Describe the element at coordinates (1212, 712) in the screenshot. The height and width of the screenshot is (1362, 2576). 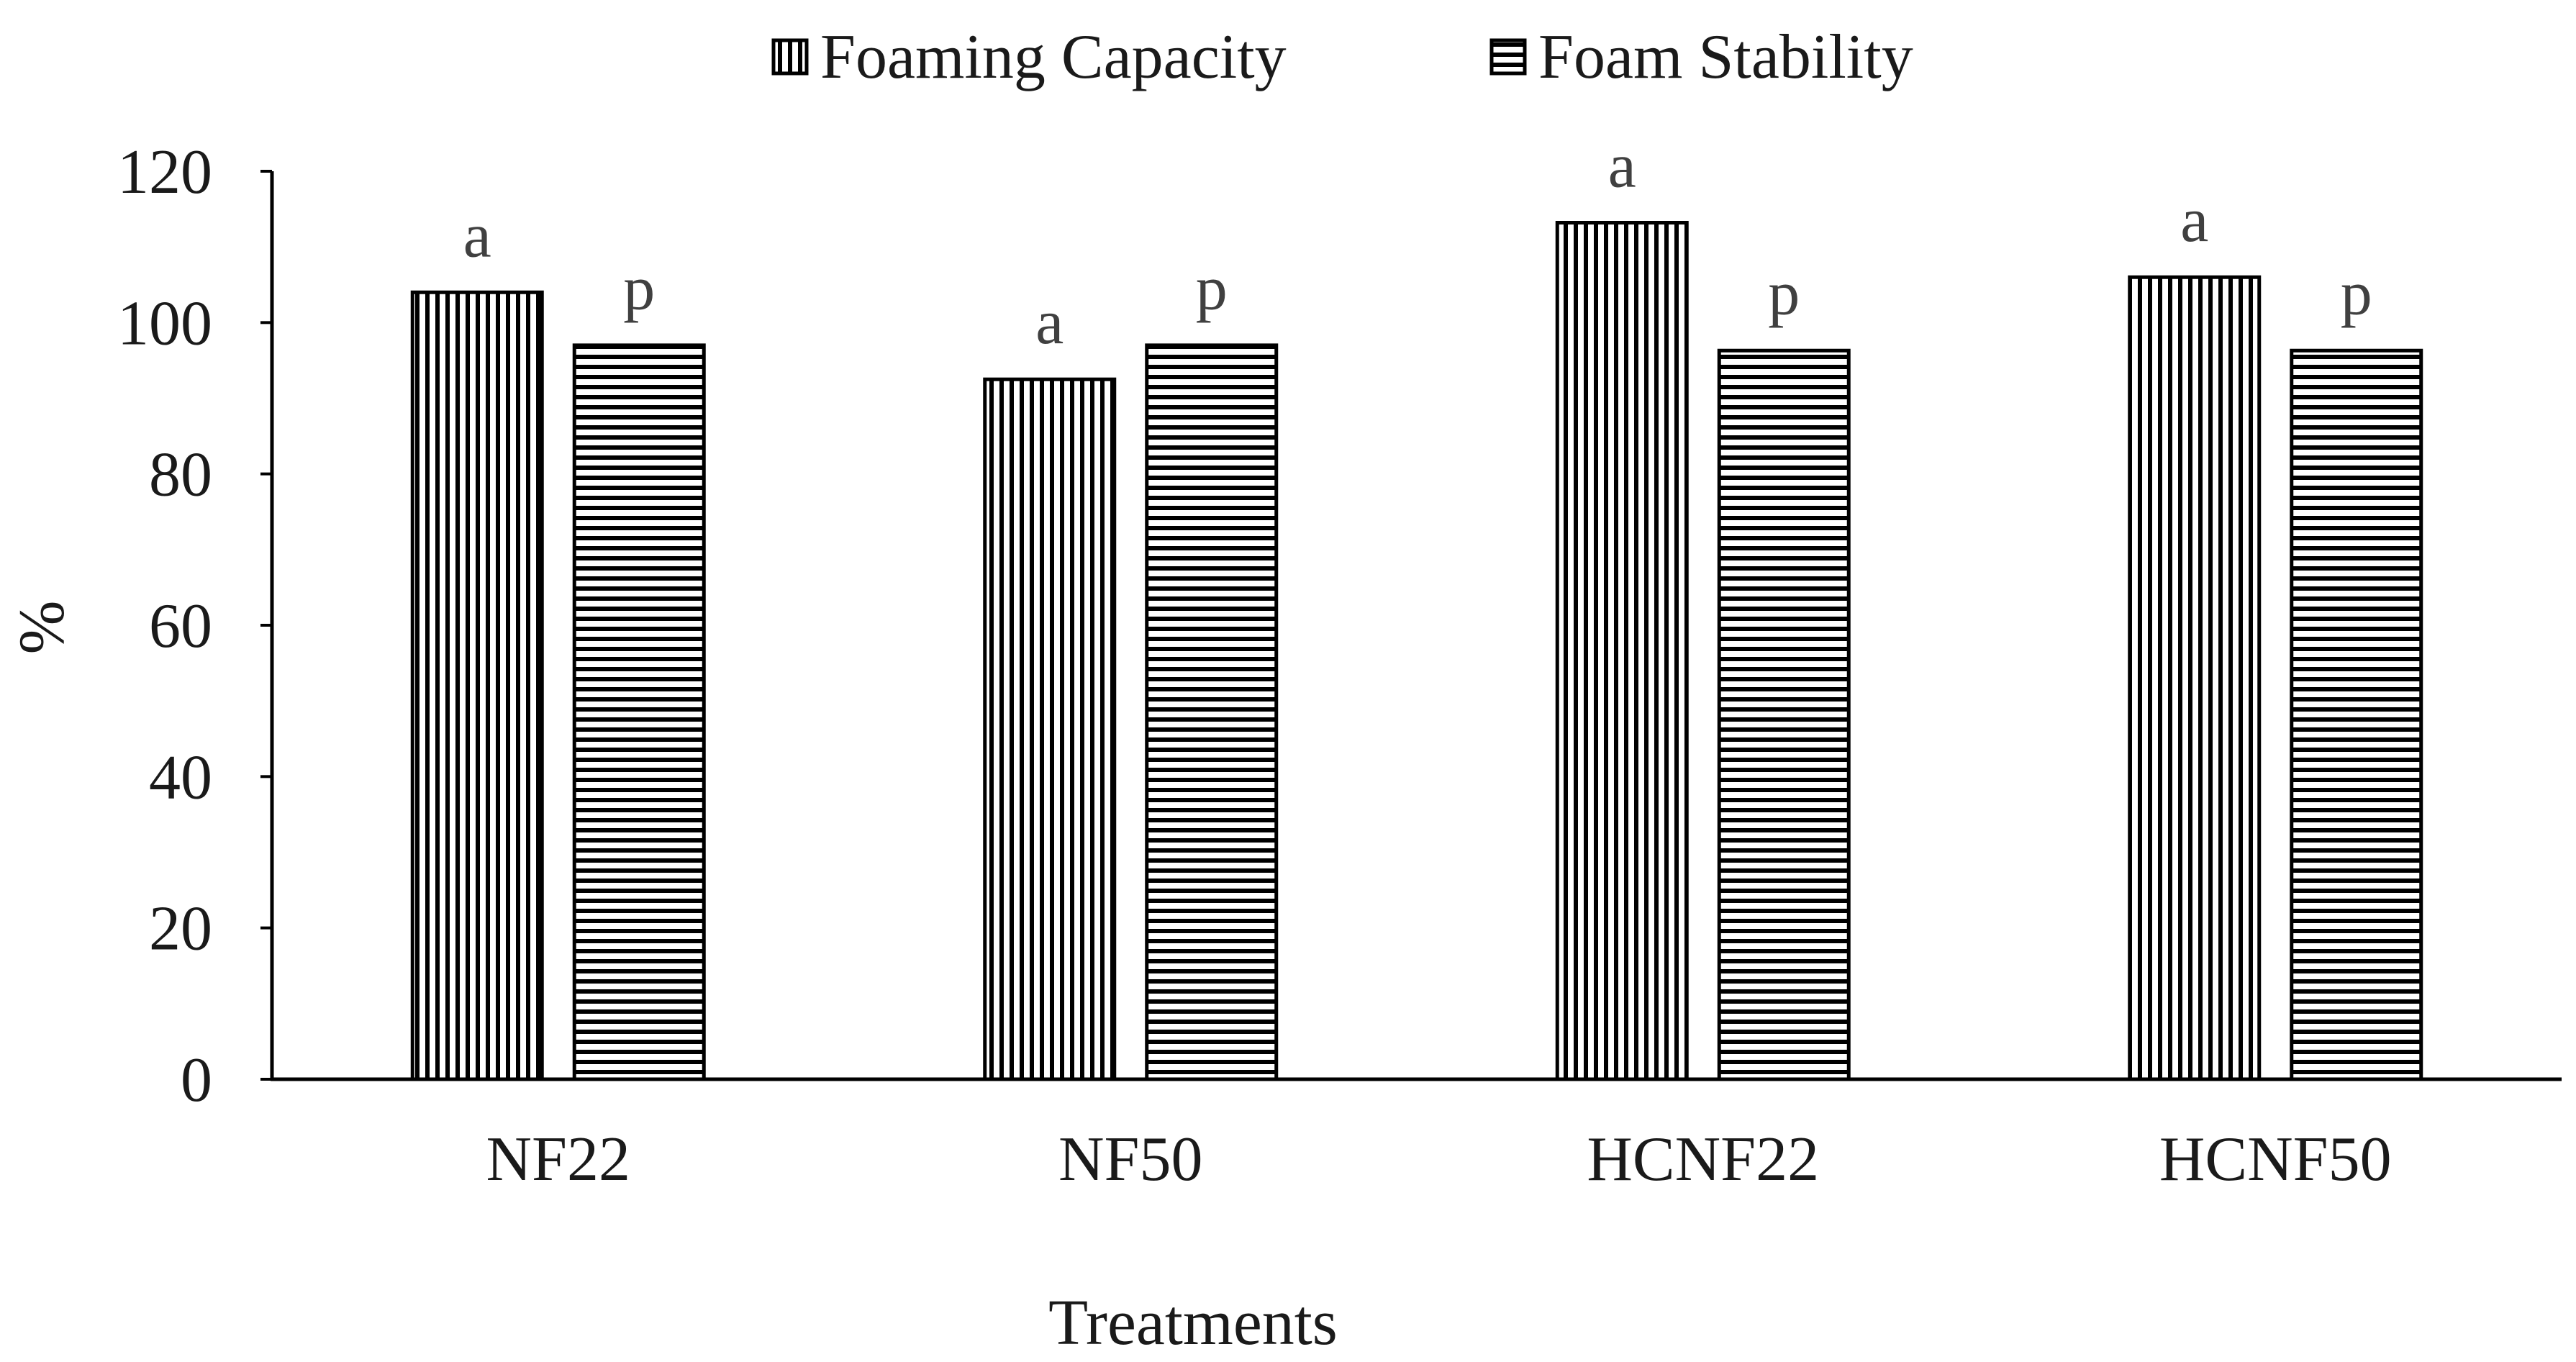
I see `bar-foam-stability-nf50` at that location.